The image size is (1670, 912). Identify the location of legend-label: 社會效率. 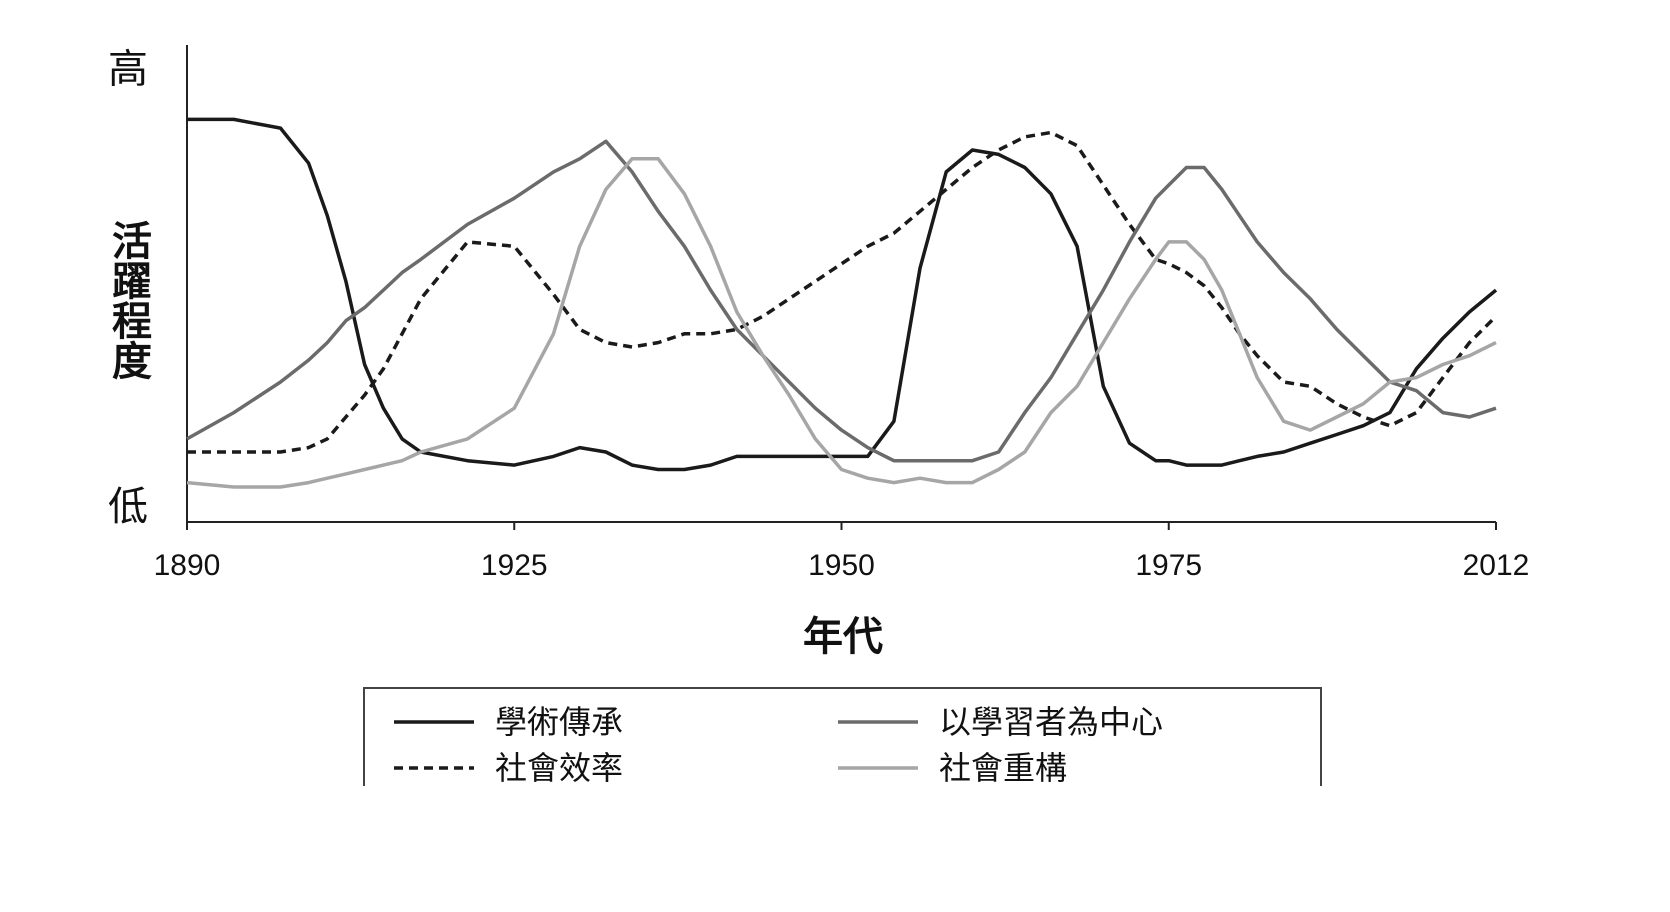
(559, 768).